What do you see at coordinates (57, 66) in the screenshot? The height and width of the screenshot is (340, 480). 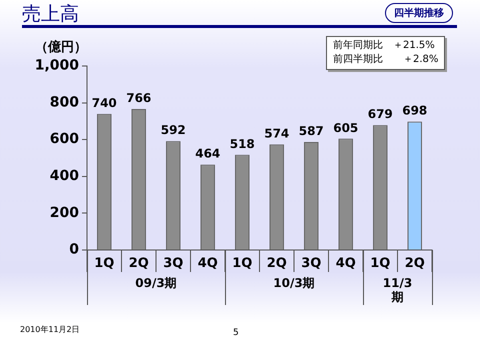 I see `y-tick-label: 1,000` at bounding box center [57, 66].